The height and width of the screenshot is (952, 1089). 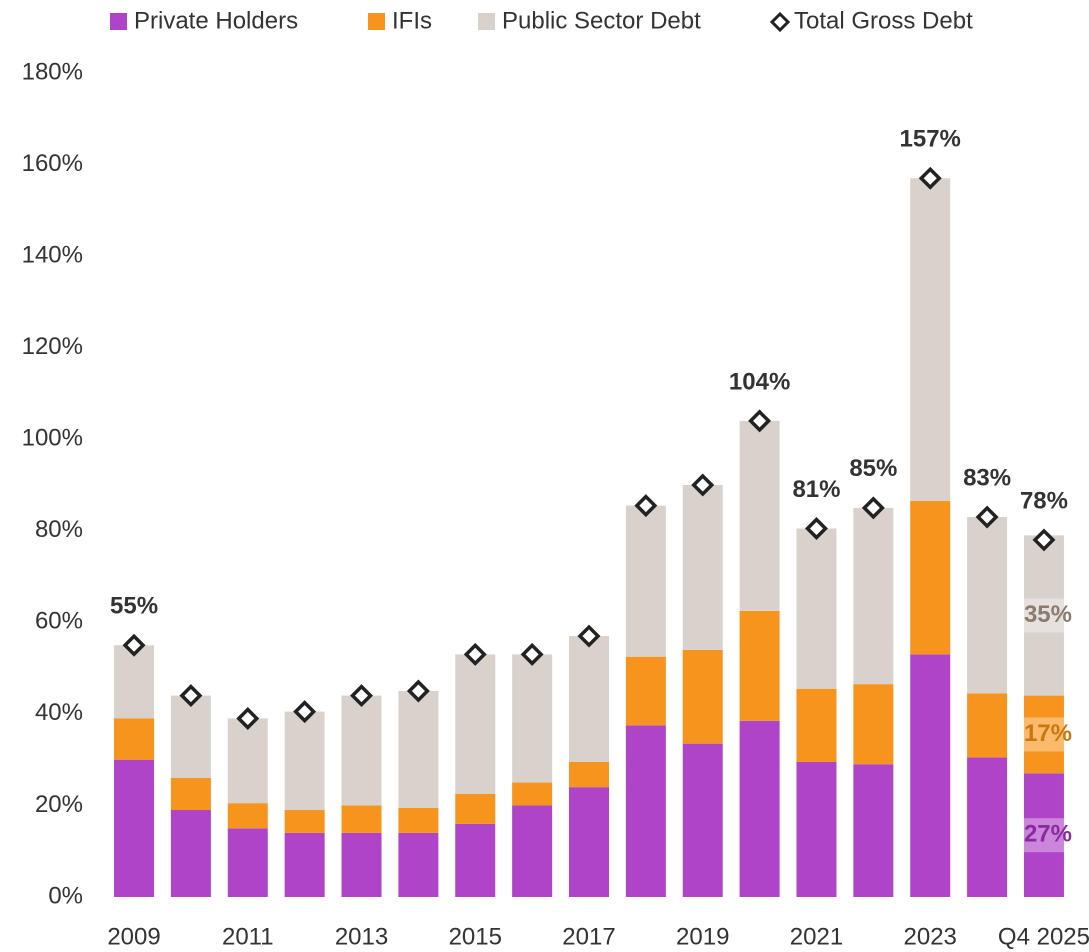 I want to click on legend-label: Total Gross Debt, so click(x=883, y=20).